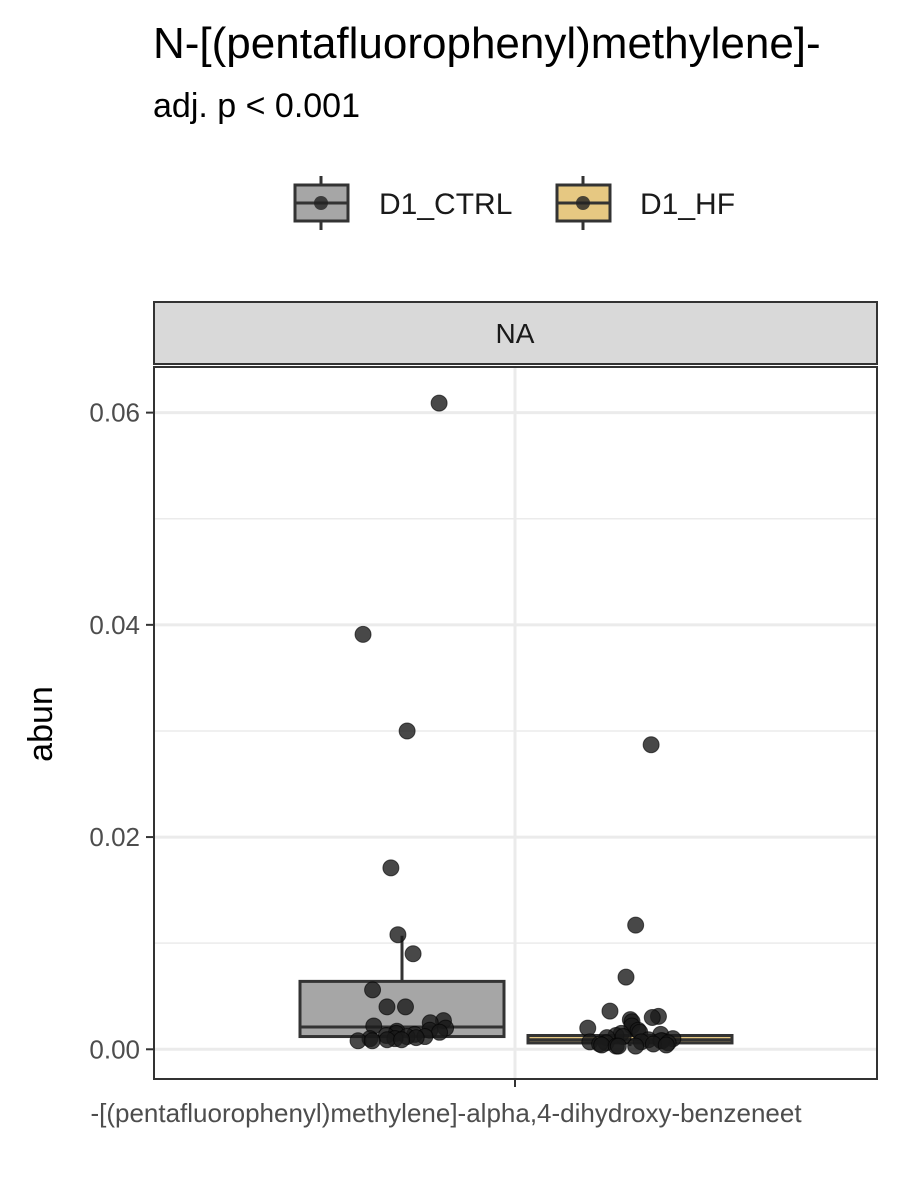 The image size is (900, 1200). I want to click on y-tick-label: 0.02, so click(114, 837).